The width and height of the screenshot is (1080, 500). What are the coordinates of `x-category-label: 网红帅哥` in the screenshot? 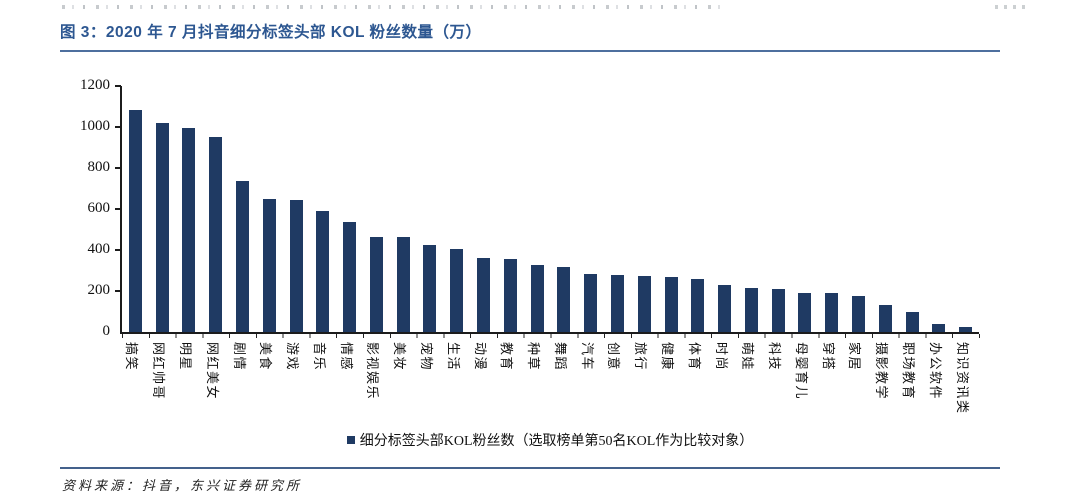 It's located at (159, 371).